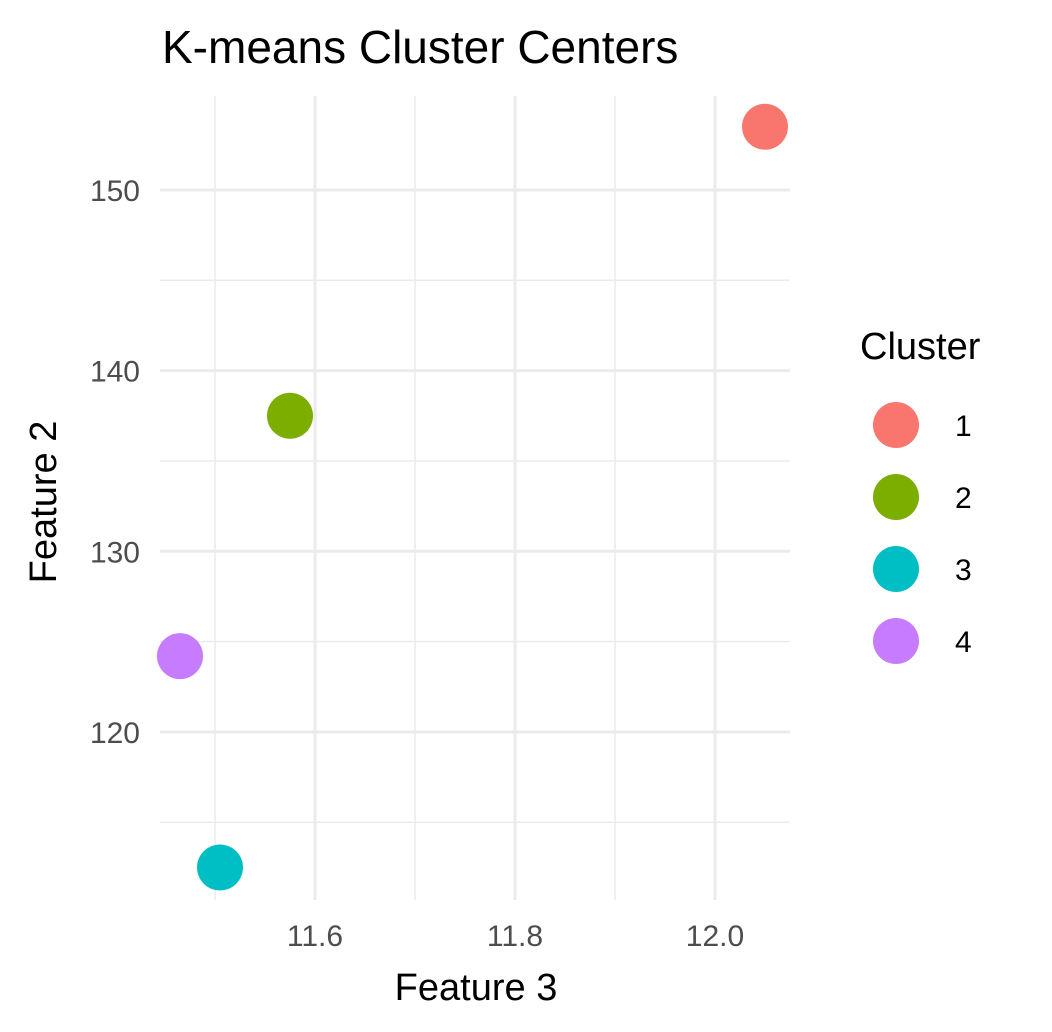 This screenshot has height=1032, width=1052. What do you see at coordinates (290, 415) in the screenshot?
I see `cluster-2-point` at bounding box center [290, 415].